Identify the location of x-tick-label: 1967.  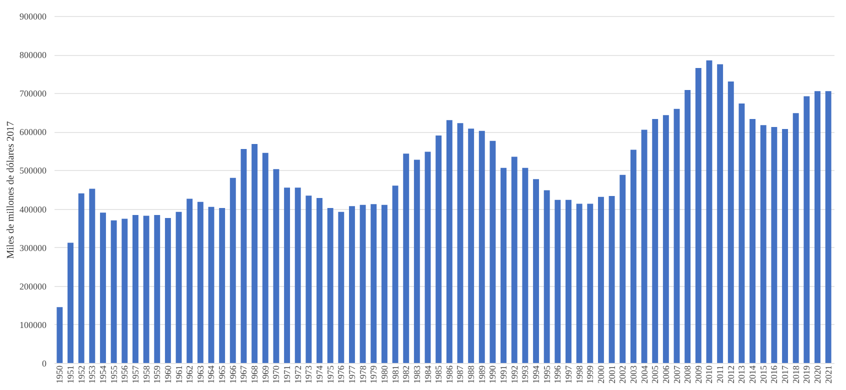
(243, 374).